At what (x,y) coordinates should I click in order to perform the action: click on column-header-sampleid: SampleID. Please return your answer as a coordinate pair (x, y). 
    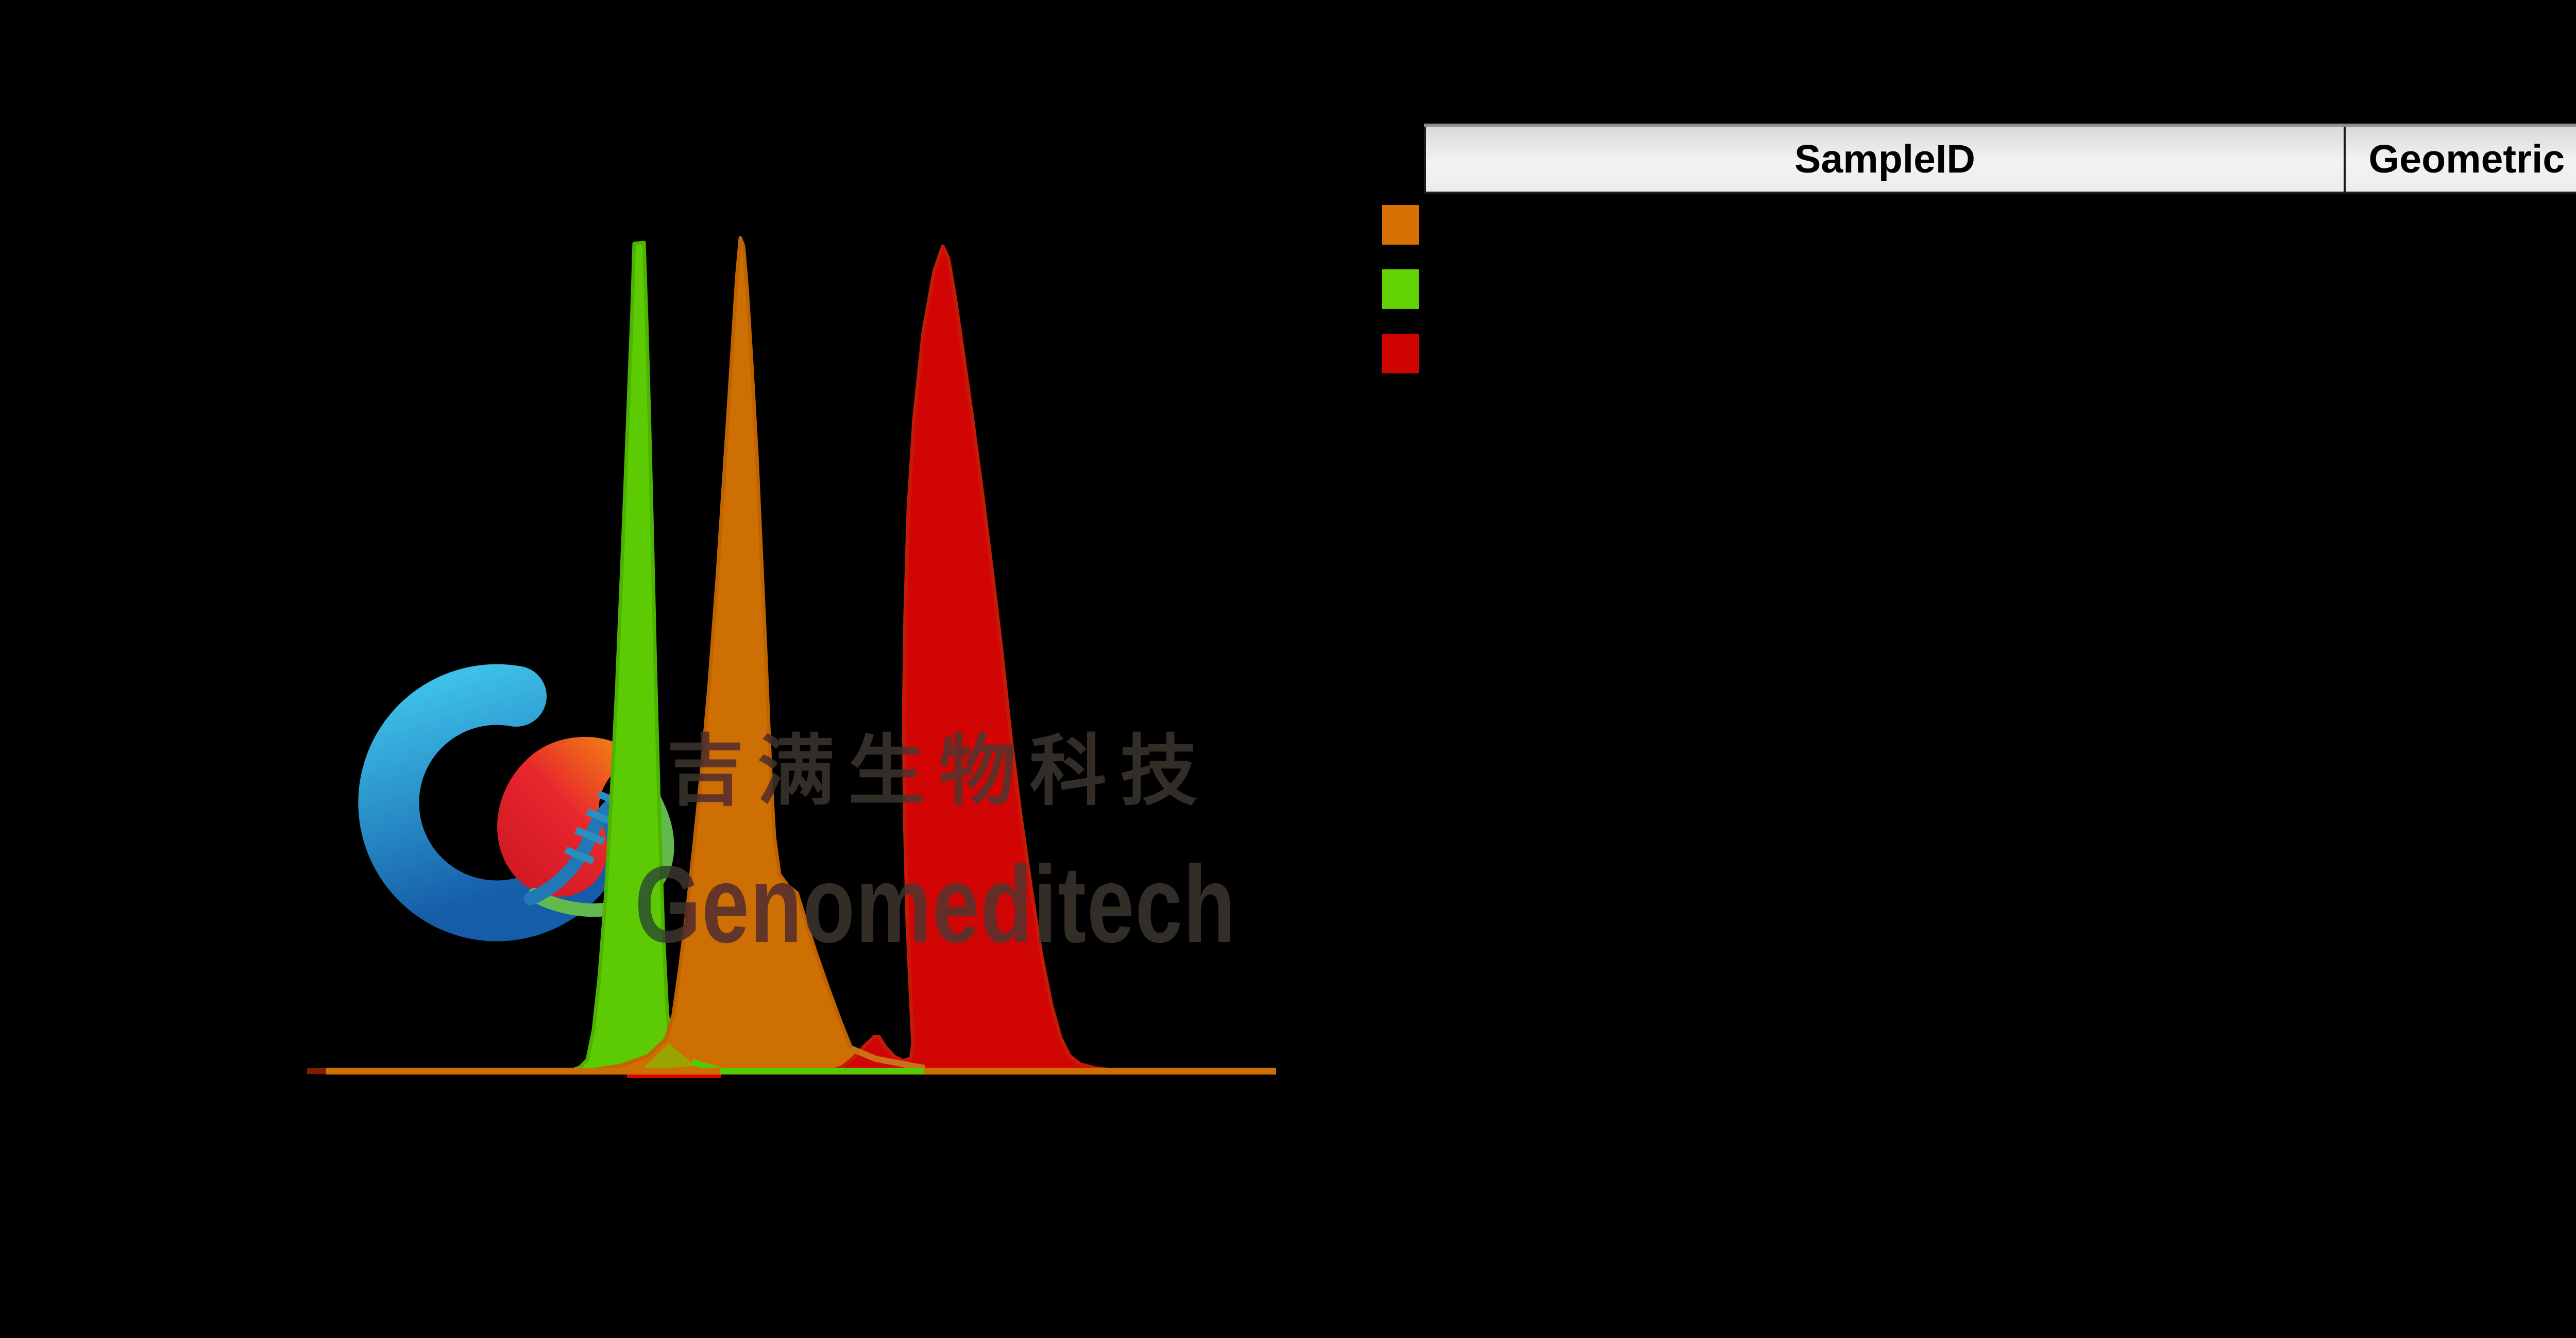
    Looking at the image, I should click on (1886, 159).